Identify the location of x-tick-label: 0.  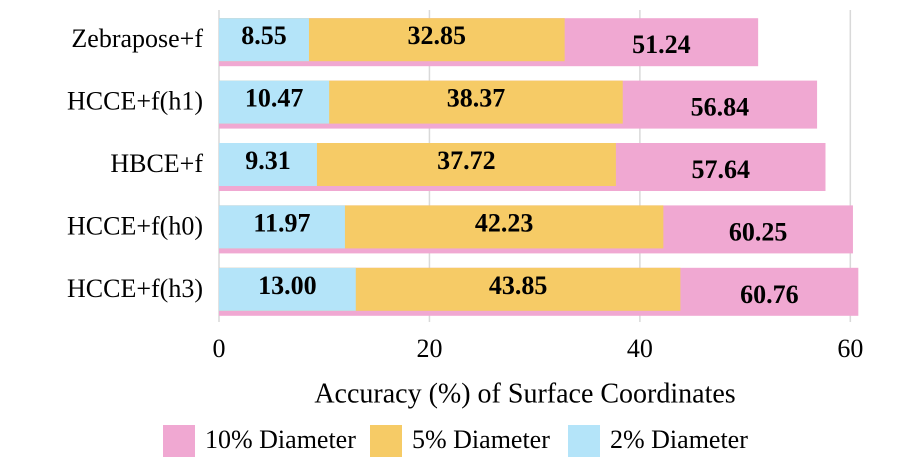
(219, 348).